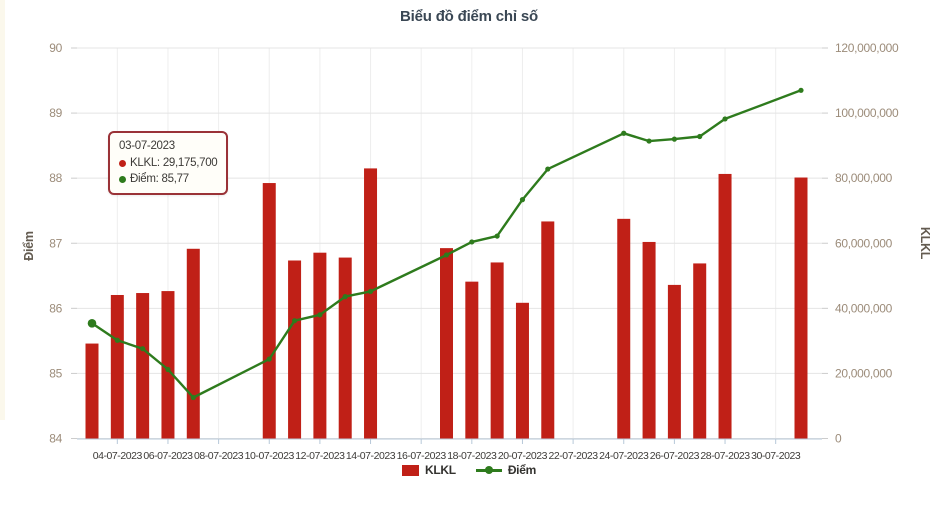  What do you see at coordinates (55, 48) in the screenshot?
I see `left-tick-label: 90` at bounding box center [55, 48].